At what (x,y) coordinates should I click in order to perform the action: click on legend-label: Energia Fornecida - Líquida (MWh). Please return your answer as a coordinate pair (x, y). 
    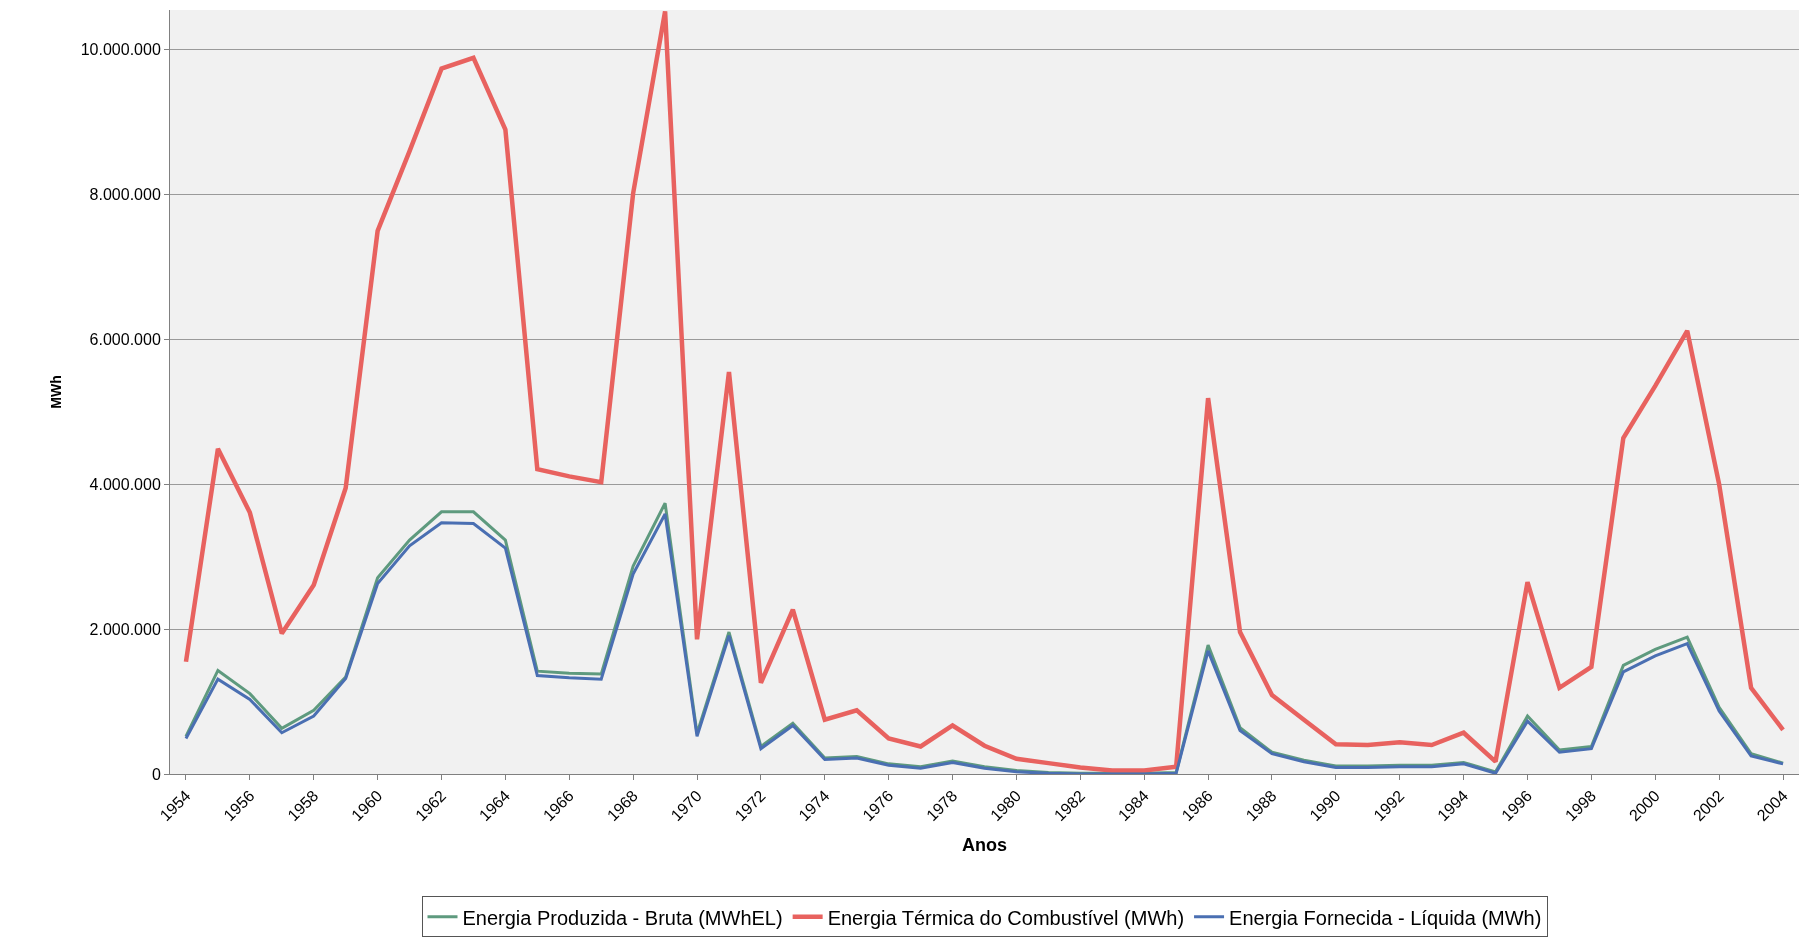
    Looking at the image, I should click on (1385, 917).